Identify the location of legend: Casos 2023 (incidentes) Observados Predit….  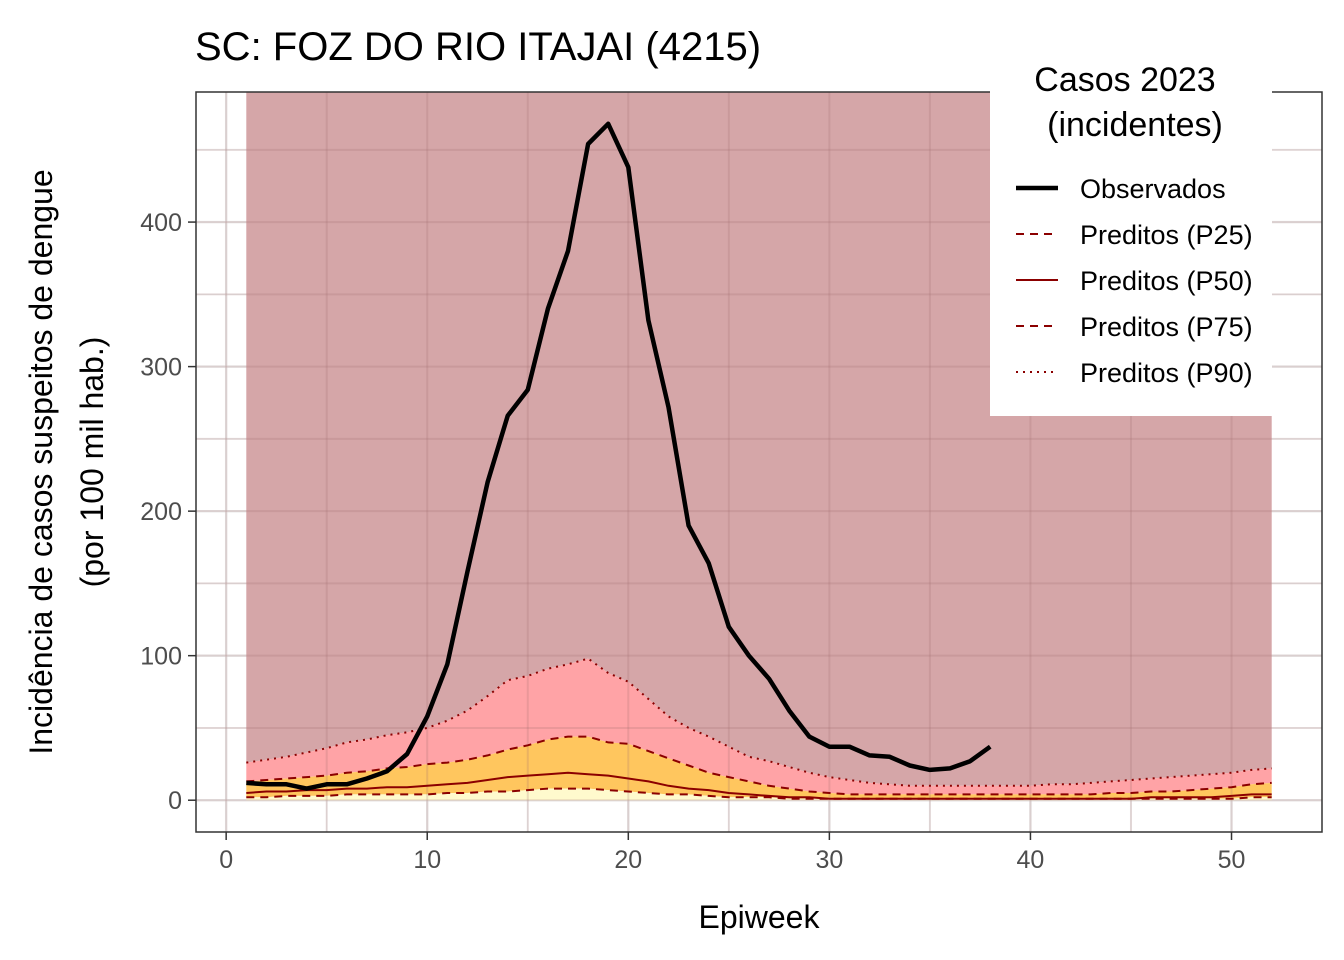
(1131, 235).